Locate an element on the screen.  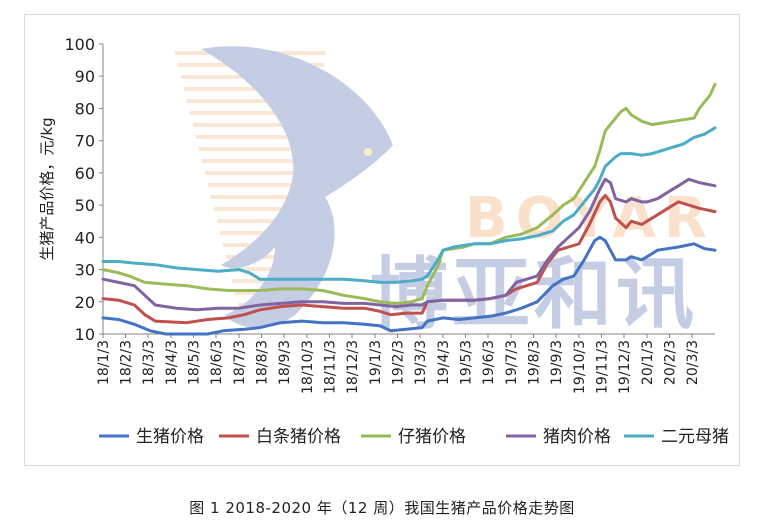
x-tick-label: 19/2/3 is located at coordinates (398, 362).